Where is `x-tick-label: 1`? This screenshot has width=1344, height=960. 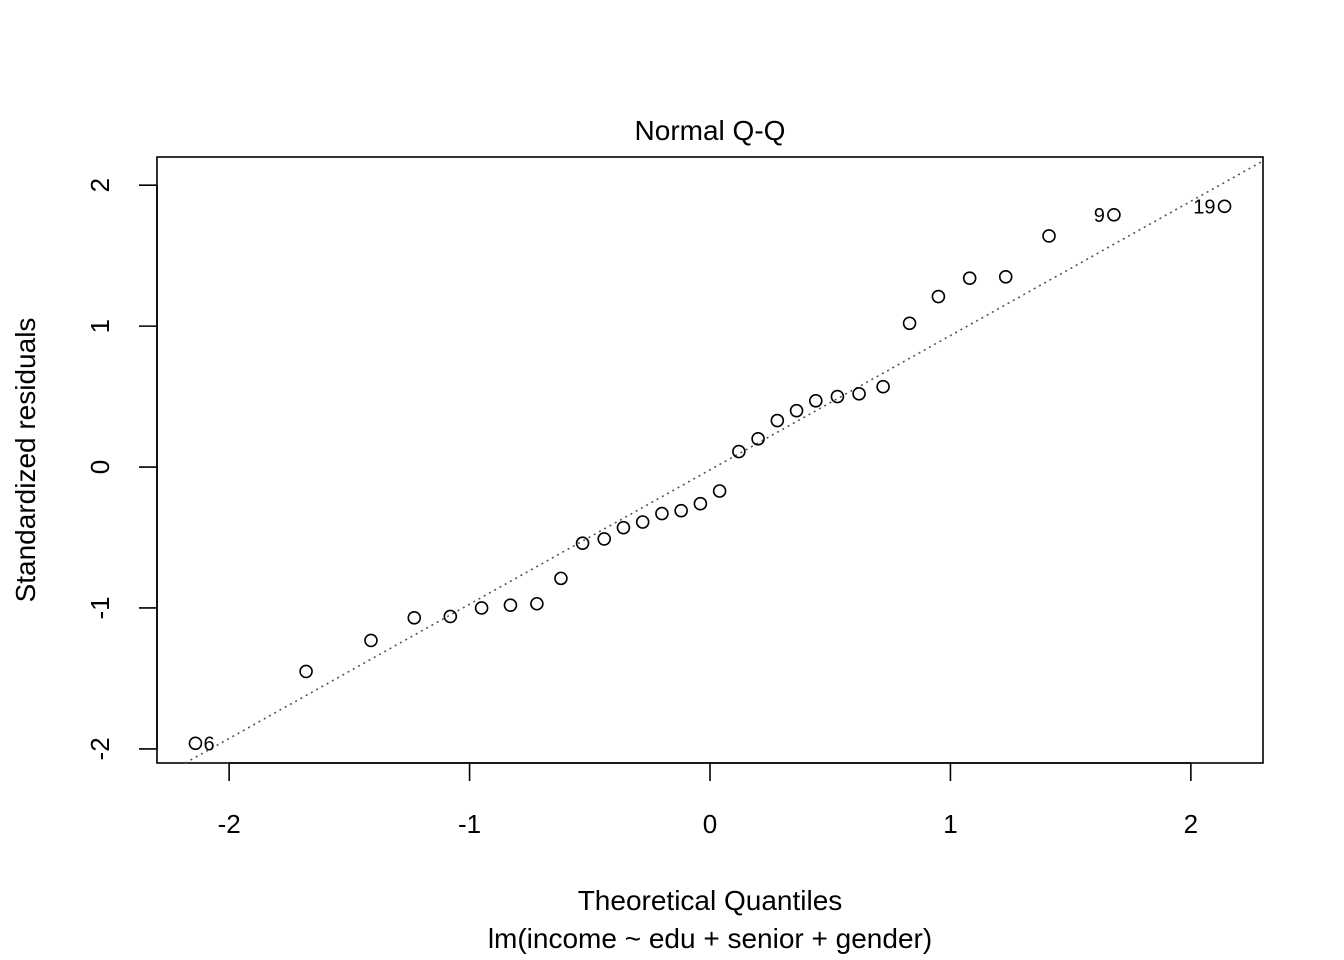 x-tick-label: 1 is located at coordinates (950, 824).